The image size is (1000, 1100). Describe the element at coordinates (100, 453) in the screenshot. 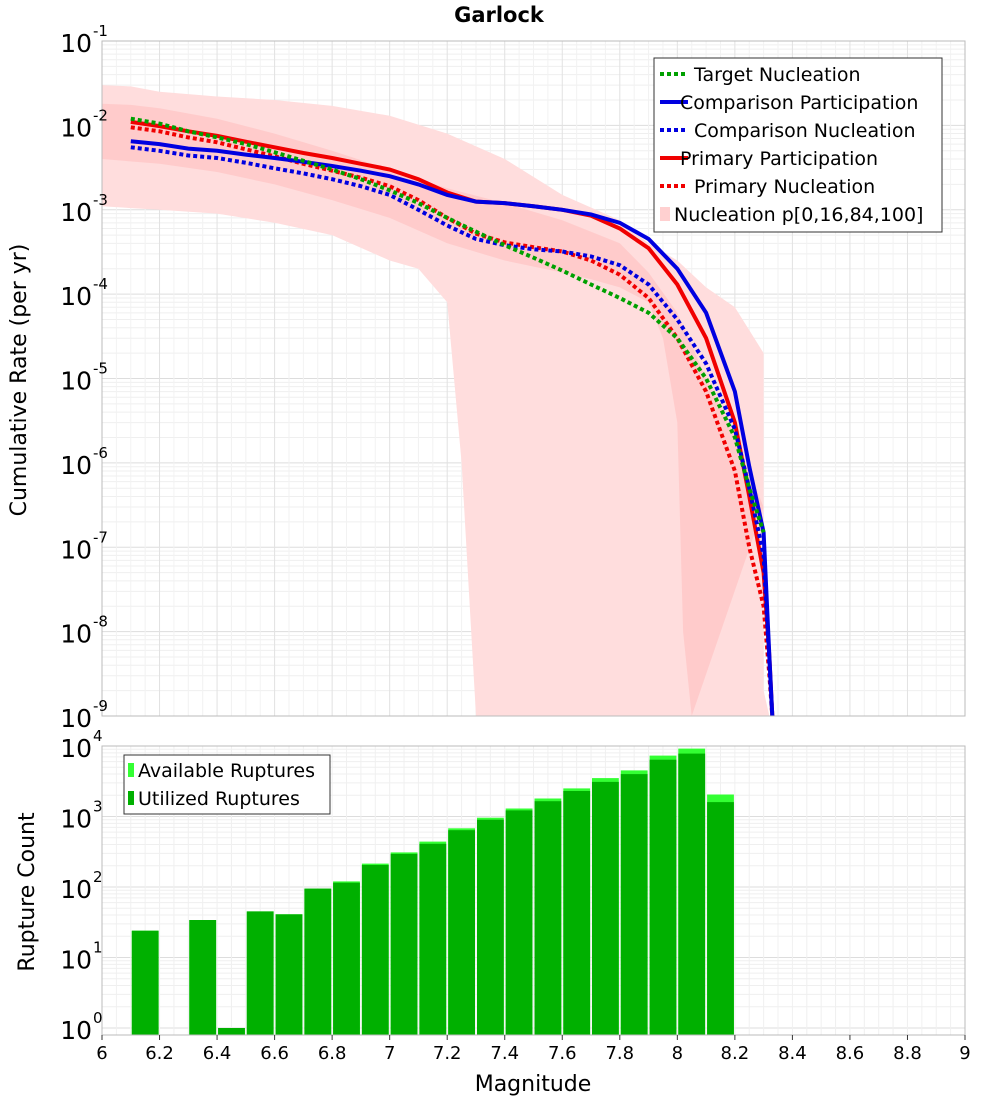

I see `y-tick-exponent: -6` at that location.